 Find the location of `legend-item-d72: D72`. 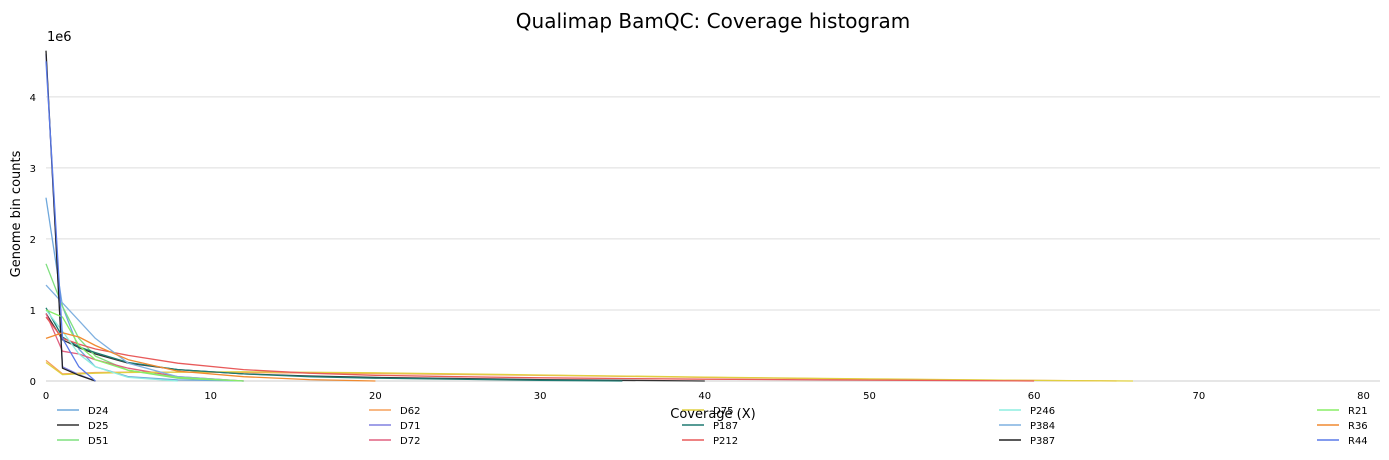

legend-item-d72: D72 is located at coordinates (394, 441).